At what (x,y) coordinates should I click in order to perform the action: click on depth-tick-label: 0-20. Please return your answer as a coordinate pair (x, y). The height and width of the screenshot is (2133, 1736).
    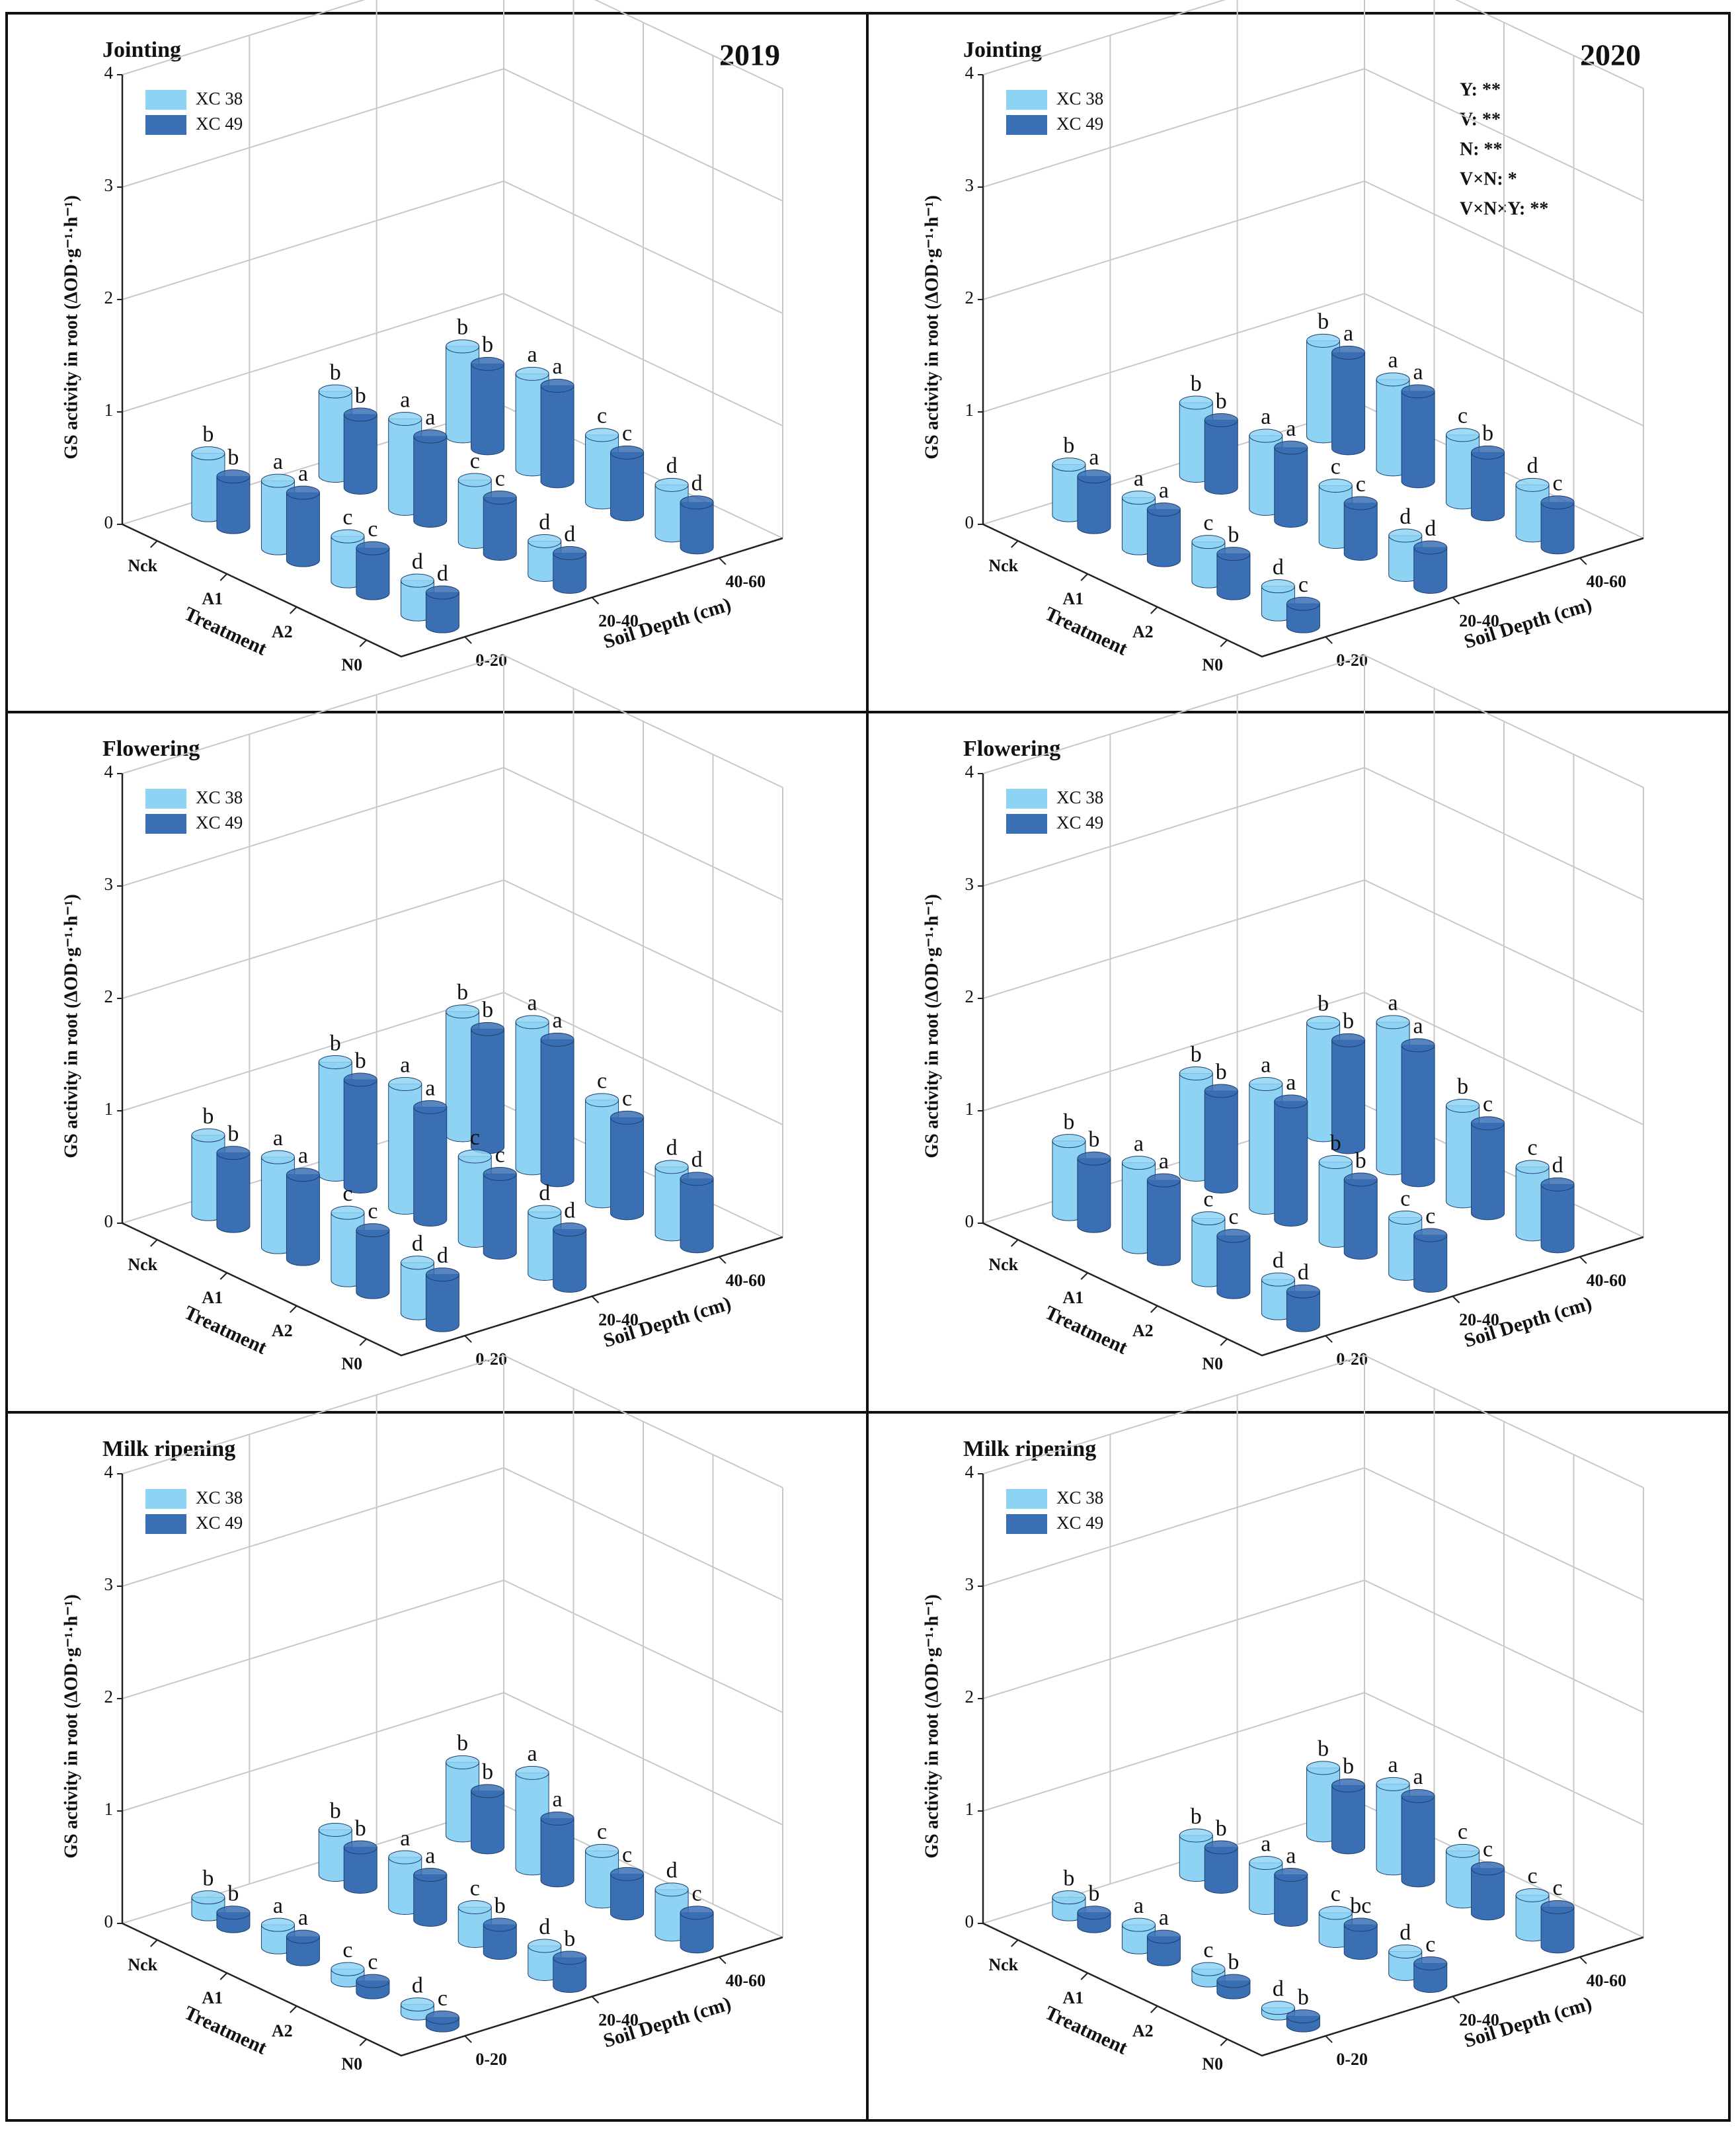
    Looking at the image, I should click on (1352, 2059).